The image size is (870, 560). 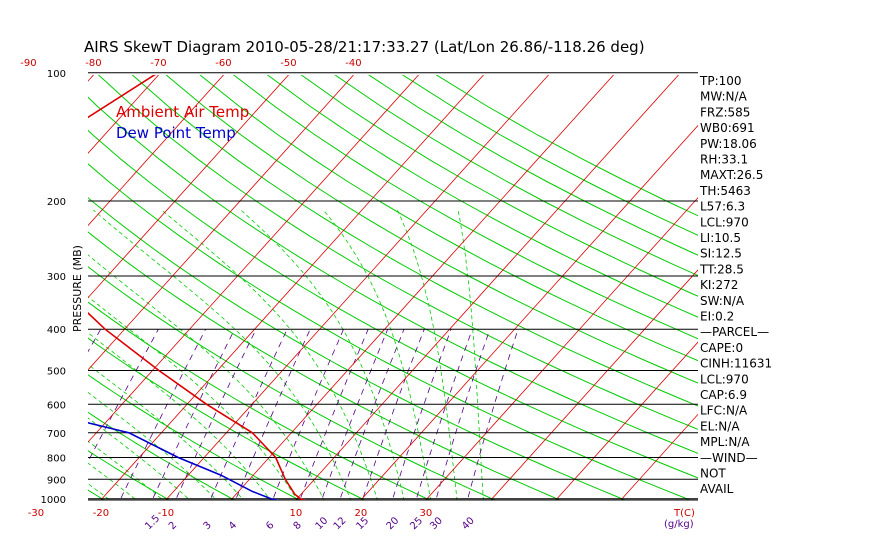 I want to click on top-temp-tick-label: -50, so click(x=288, y=63).